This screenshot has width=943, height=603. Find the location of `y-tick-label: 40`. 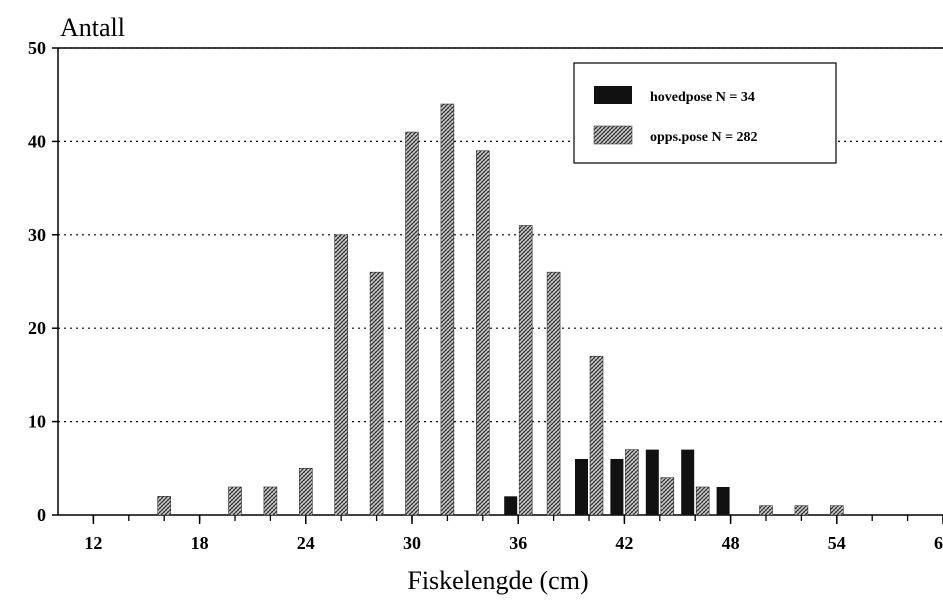

y-tick-label: 40 is located at coordinates (37, 141).